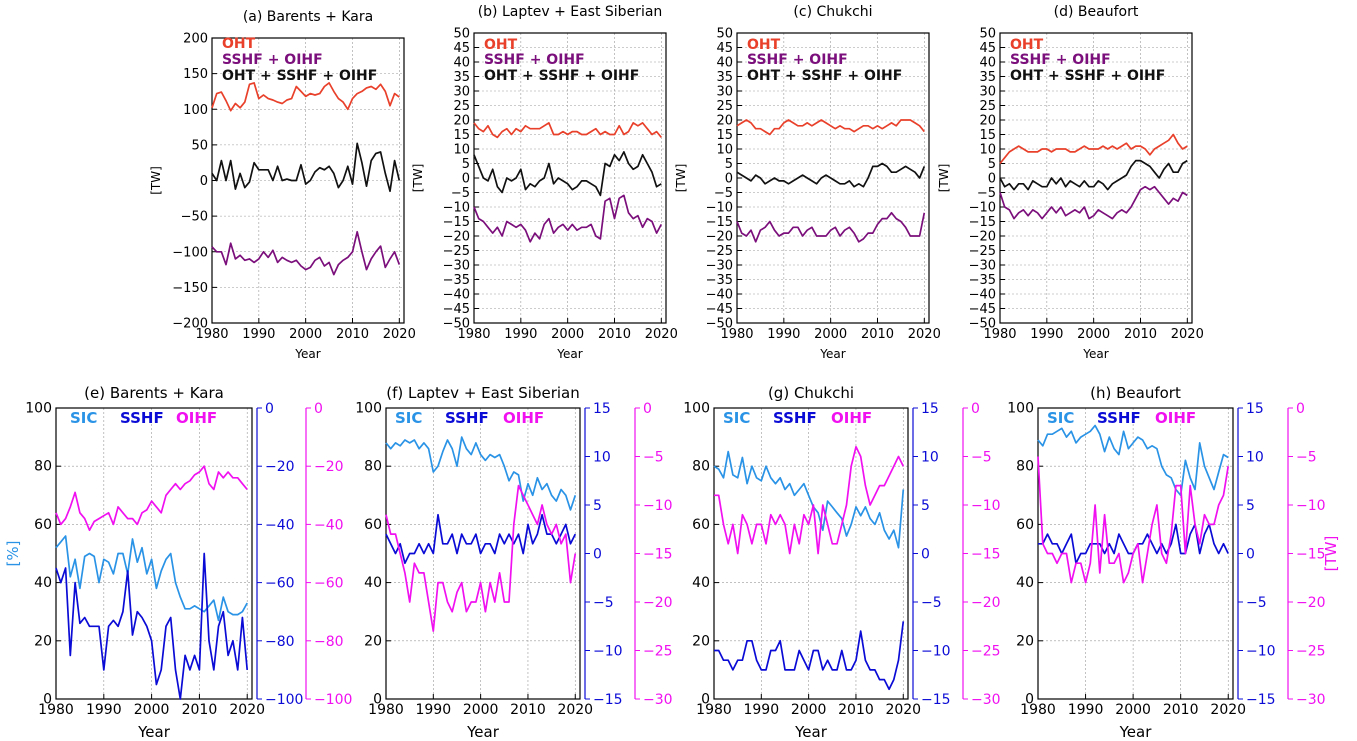  I want to click on series-line-sshf-oihf, so click(1093, 202).